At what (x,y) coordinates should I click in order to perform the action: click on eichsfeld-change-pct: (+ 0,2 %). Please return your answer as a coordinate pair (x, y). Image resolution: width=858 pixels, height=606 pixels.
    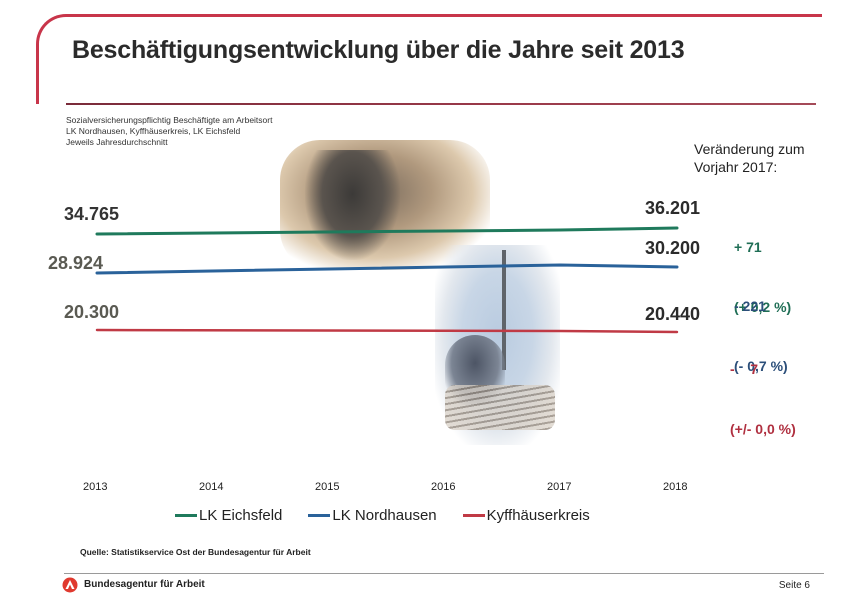
    Looking at the image, I should click on (763, 307).